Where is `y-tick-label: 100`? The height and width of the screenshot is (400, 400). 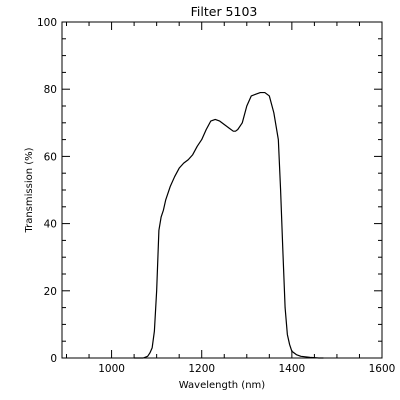 y-tick-label: 100 is located at coordinates (47, 23).